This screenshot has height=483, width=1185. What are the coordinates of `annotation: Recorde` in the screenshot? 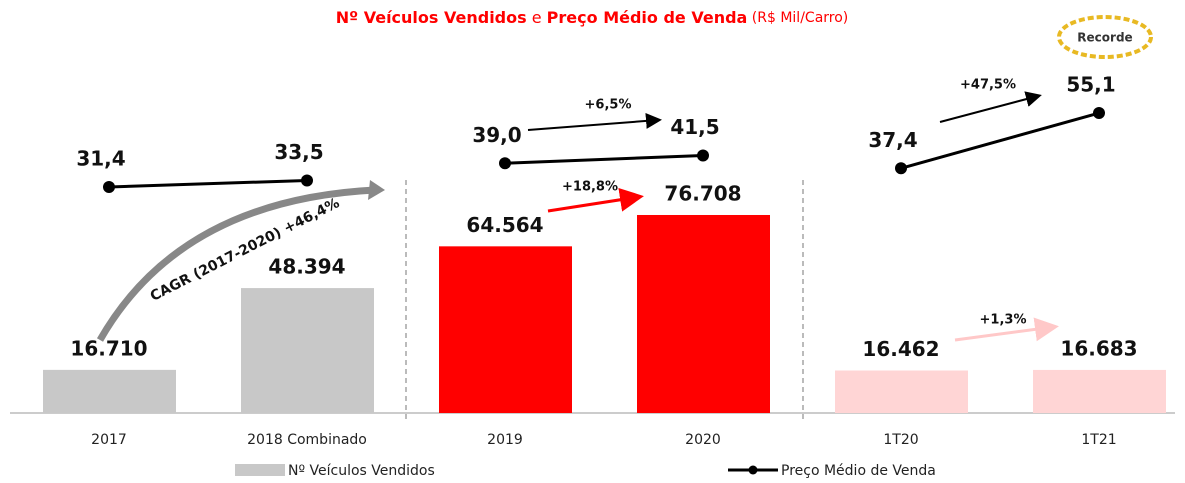 It's located at (1104, 38).